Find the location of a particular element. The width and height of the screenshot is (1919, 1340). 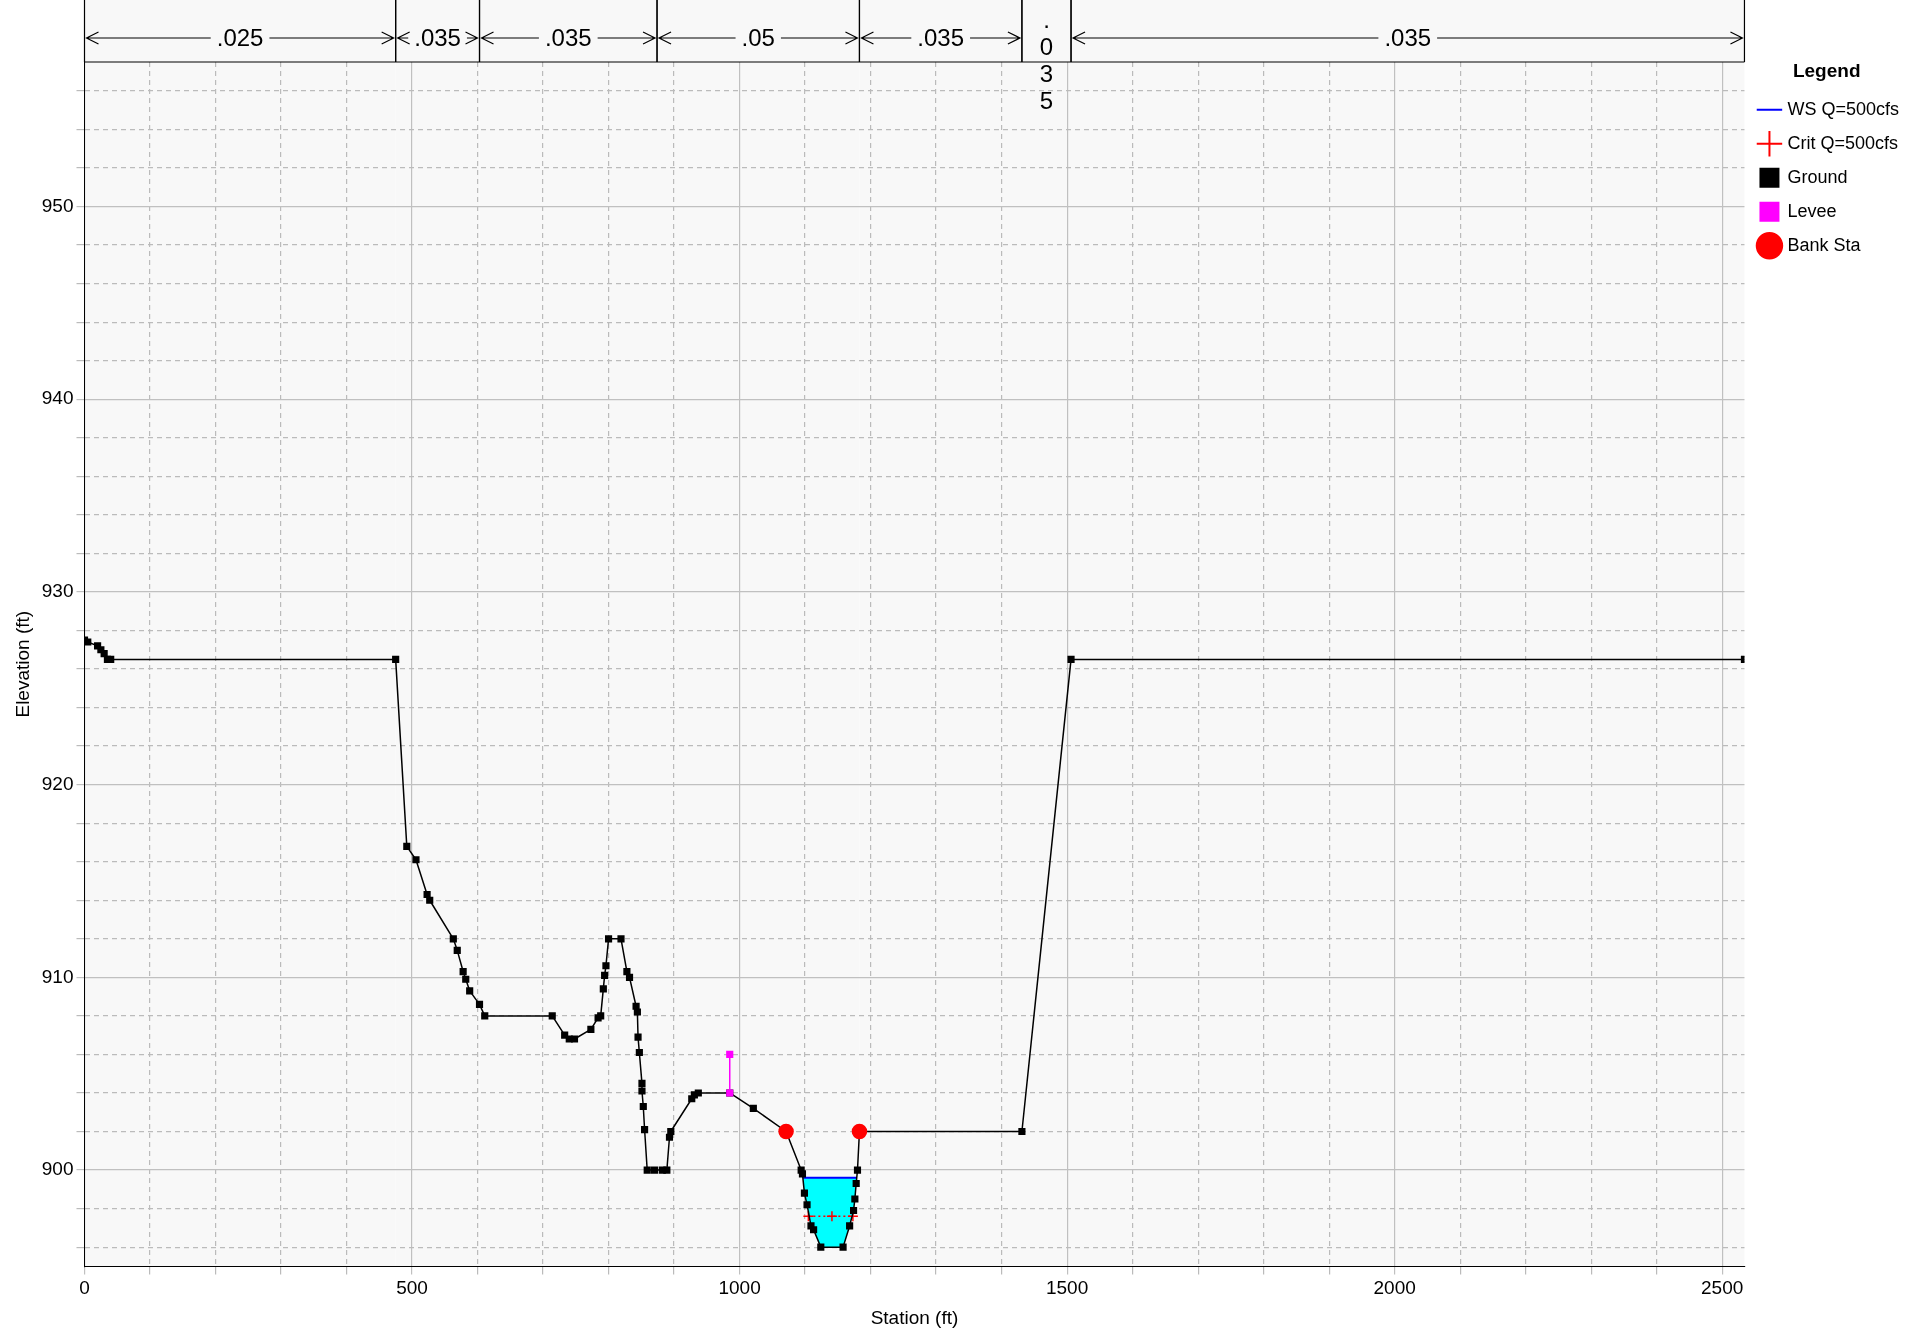

y-tick-label: 930 is located at coordinates (57, 591).